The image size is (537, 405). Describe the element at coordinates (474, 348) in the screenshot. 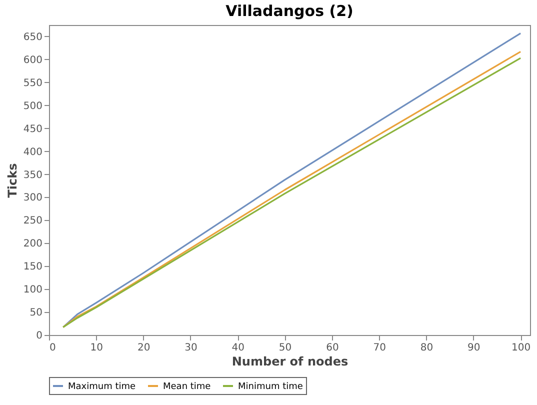

I see `x-tick-label: 90` at that location.